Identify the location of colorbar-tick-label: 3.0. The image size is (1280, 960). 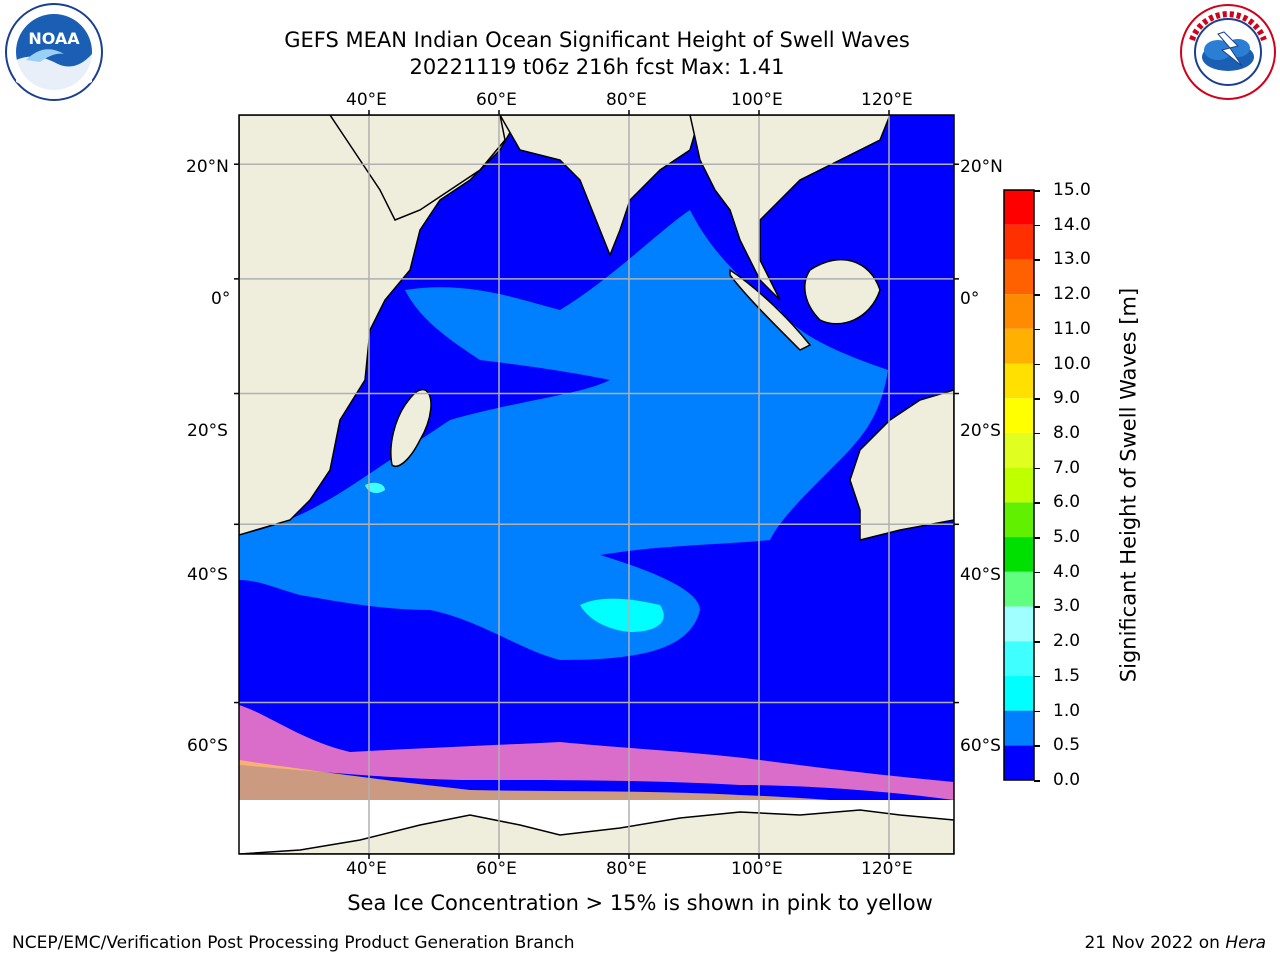
(1067, 606).